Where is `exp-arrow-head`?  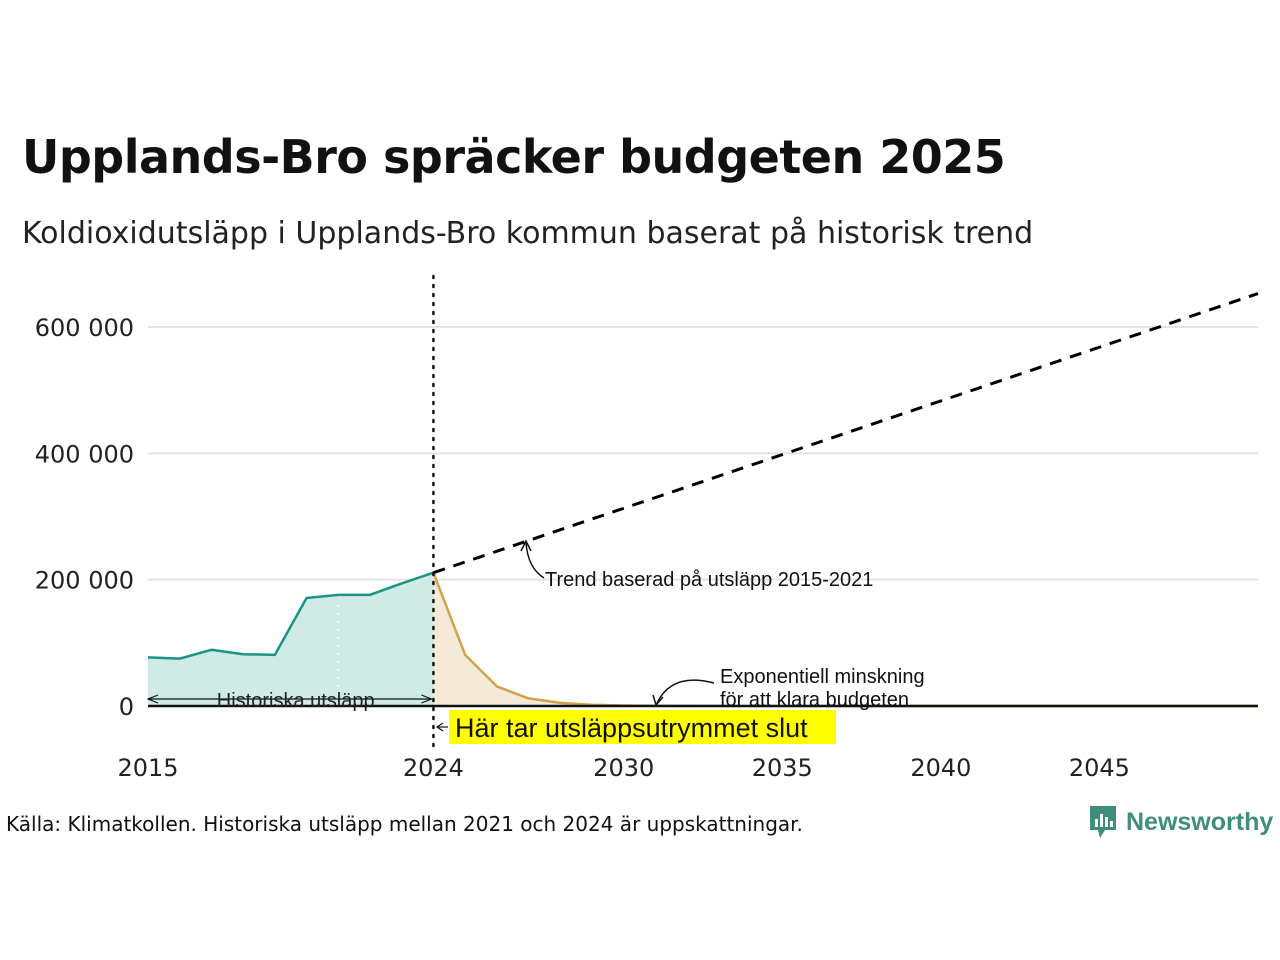 exp-arrow-head is located at coordinates (658, 700).